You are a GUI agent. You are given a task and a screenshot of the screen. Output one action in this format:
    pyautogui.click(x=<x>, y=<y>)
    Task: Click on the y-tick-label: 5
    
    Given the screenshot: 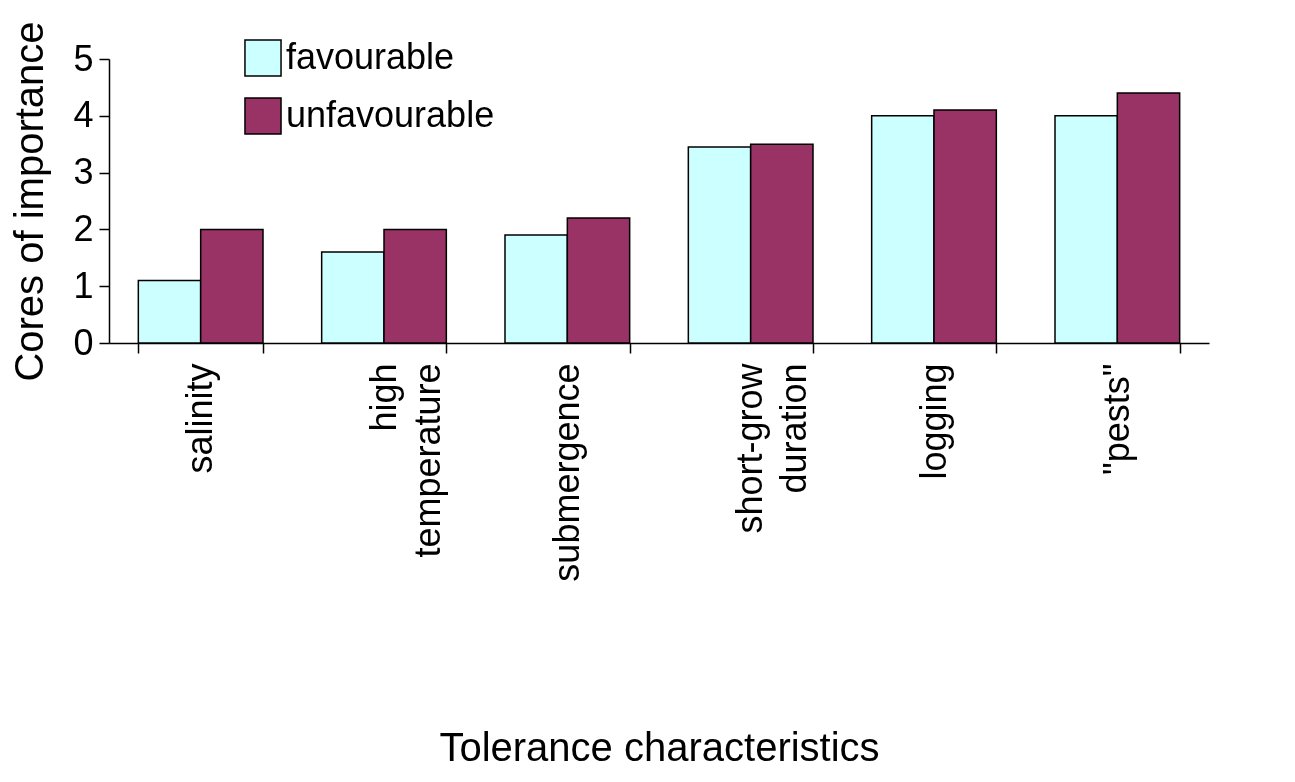 What is the action you would take?
    pyautogui.click(x=83, y=58)
    